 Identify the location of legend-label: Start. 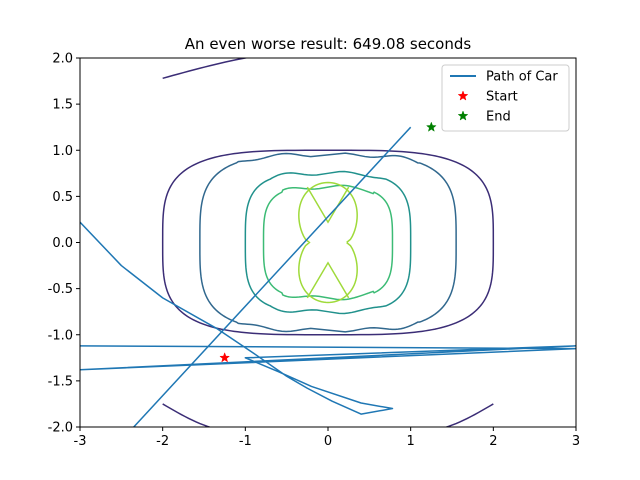
(502, 97).